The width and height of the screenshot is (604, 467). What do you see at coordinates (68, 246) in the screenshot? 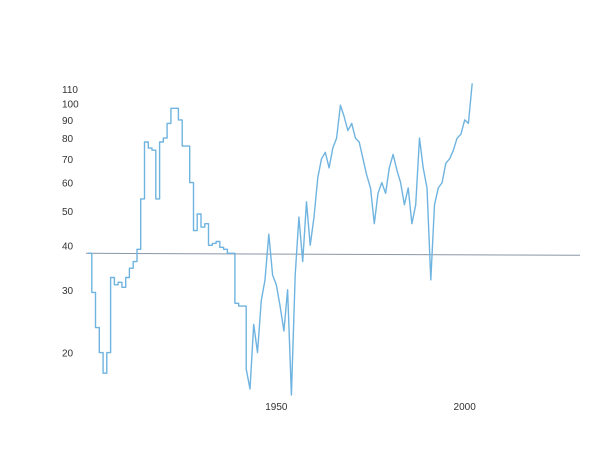
I see `y-tick-label: 40` at bounding box center [68, 246].